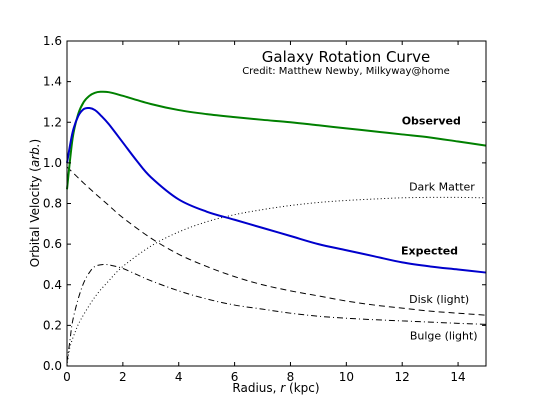  Describe the element at coordinates (283, 388) in the screenshot. I see `x-axis-label-var: r` at that location.